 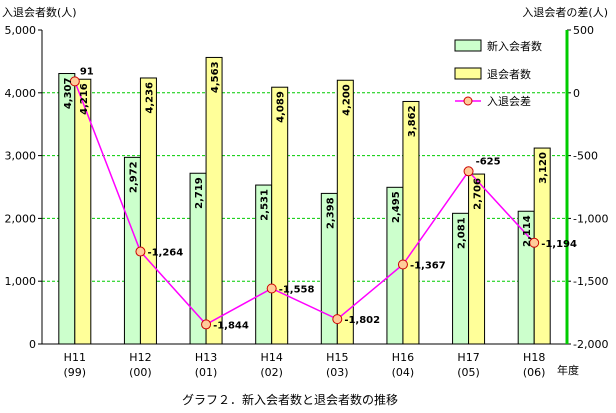 What do you see at coordinates (149, 98) in the screenshot?
I see `bar-label-withdrawals: 4,236` at bounding box center [149, 98].